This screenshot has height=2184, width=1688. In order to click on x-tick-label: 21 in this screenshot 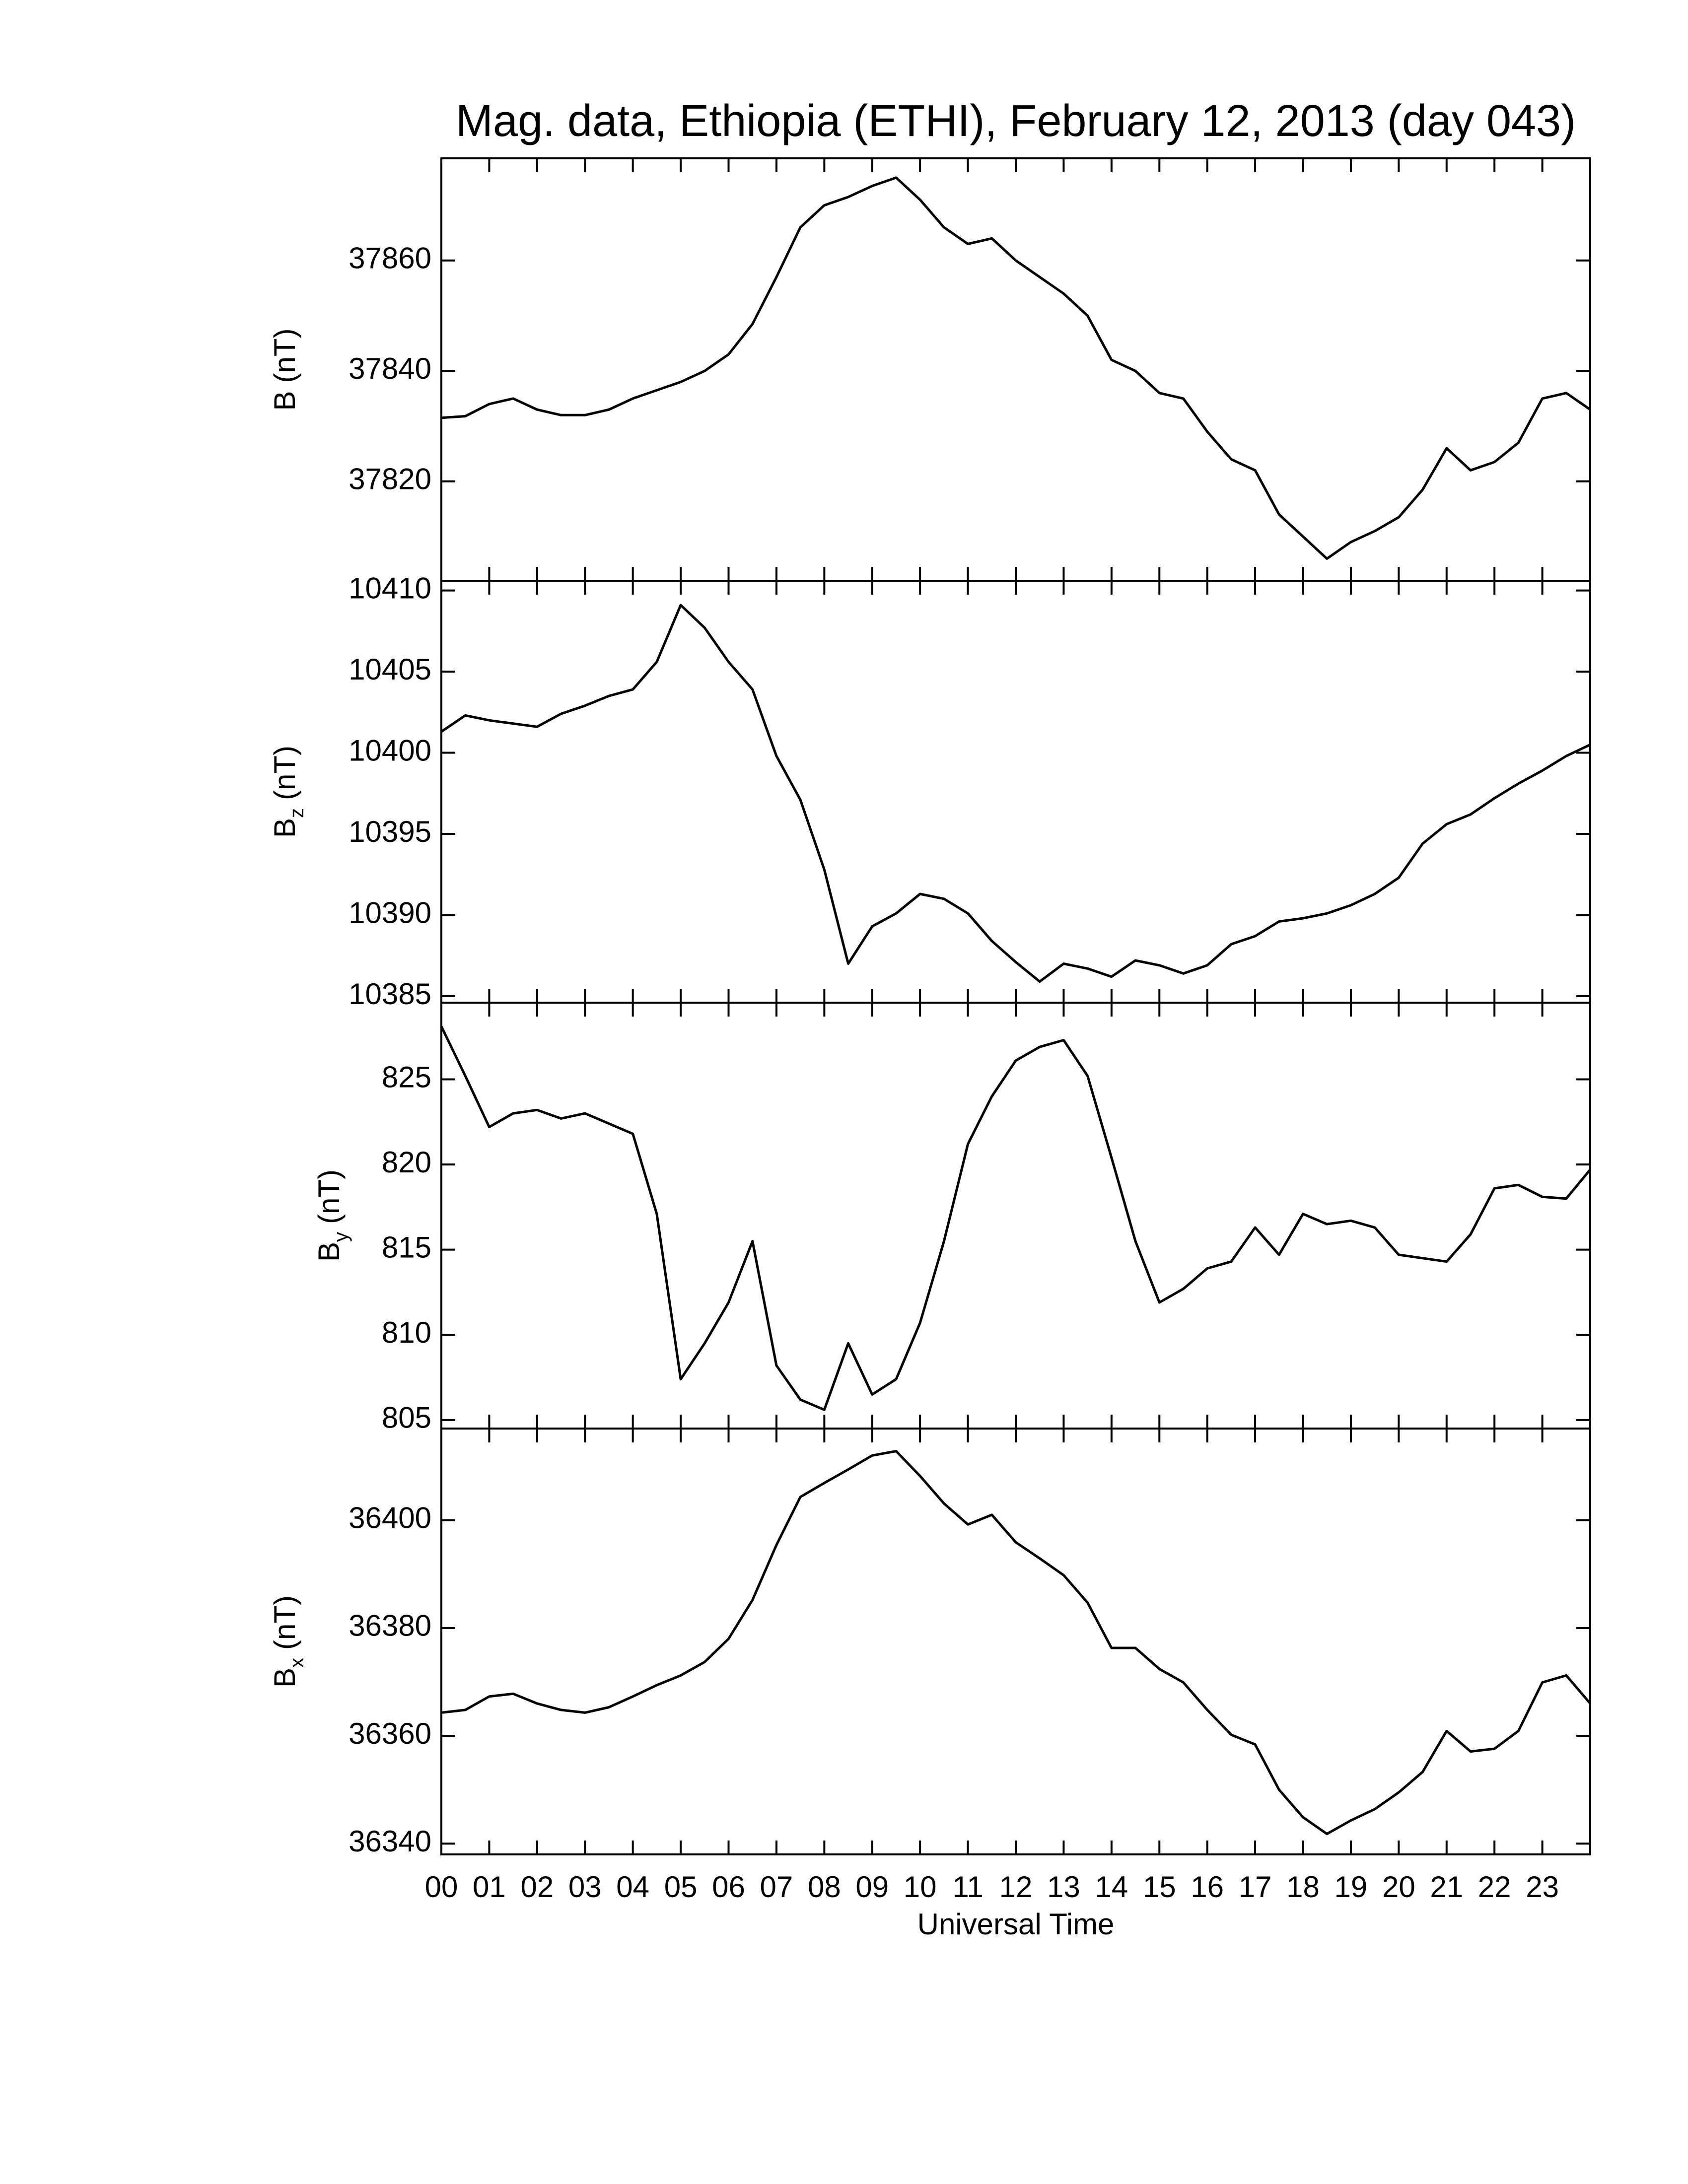, I will do `click(1446, 1887)`.